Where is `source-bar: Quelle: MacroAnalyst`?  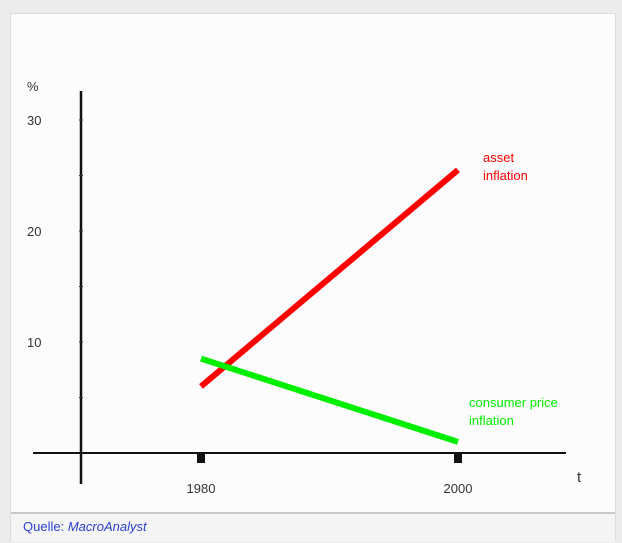
source-bar: Quelle: MacroAnalyst is located at coordinates (313, 527).